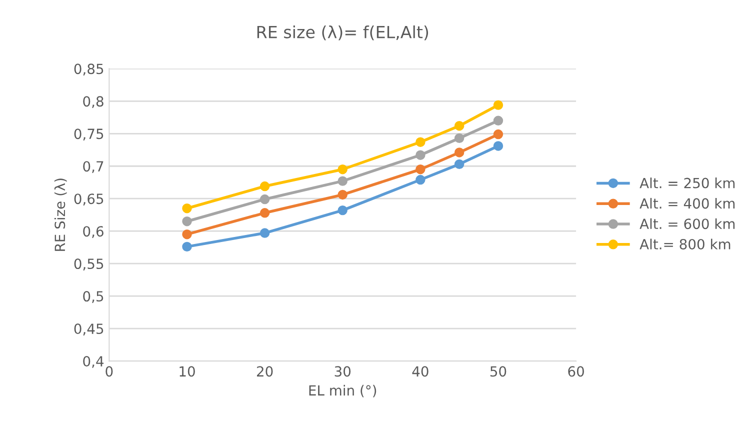 The image size is (753, 443). I want to click on y-tick-label: 0,85, so click(89, 70).